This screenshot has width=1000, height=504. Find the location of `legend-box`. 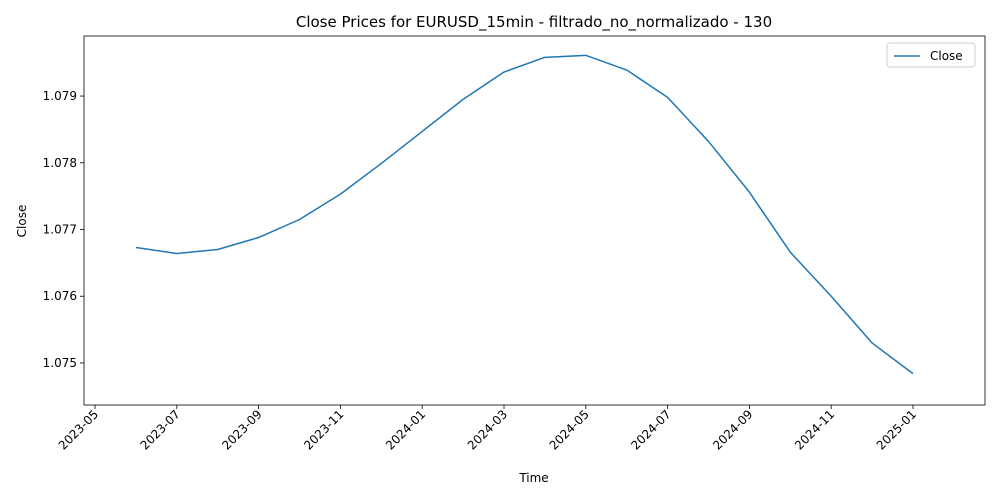

legend-box is located at coordinates (931, 55).